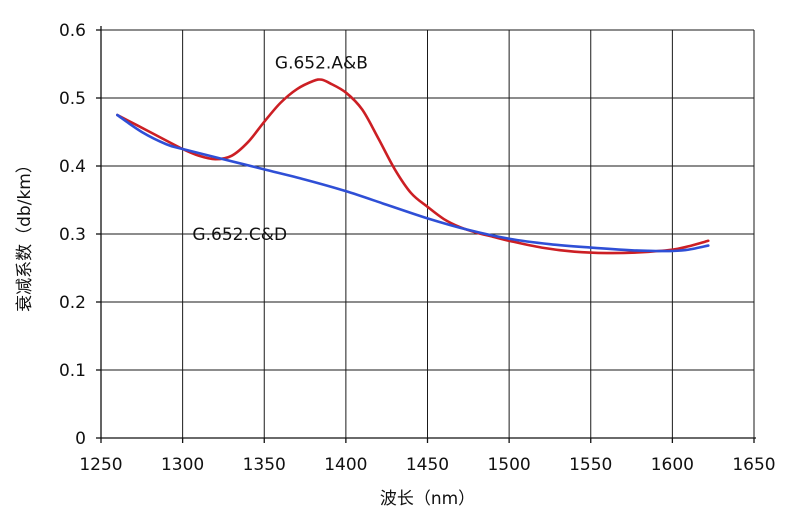  I want to click on x-axis-title: 波长（nm）, so click(427, 499).